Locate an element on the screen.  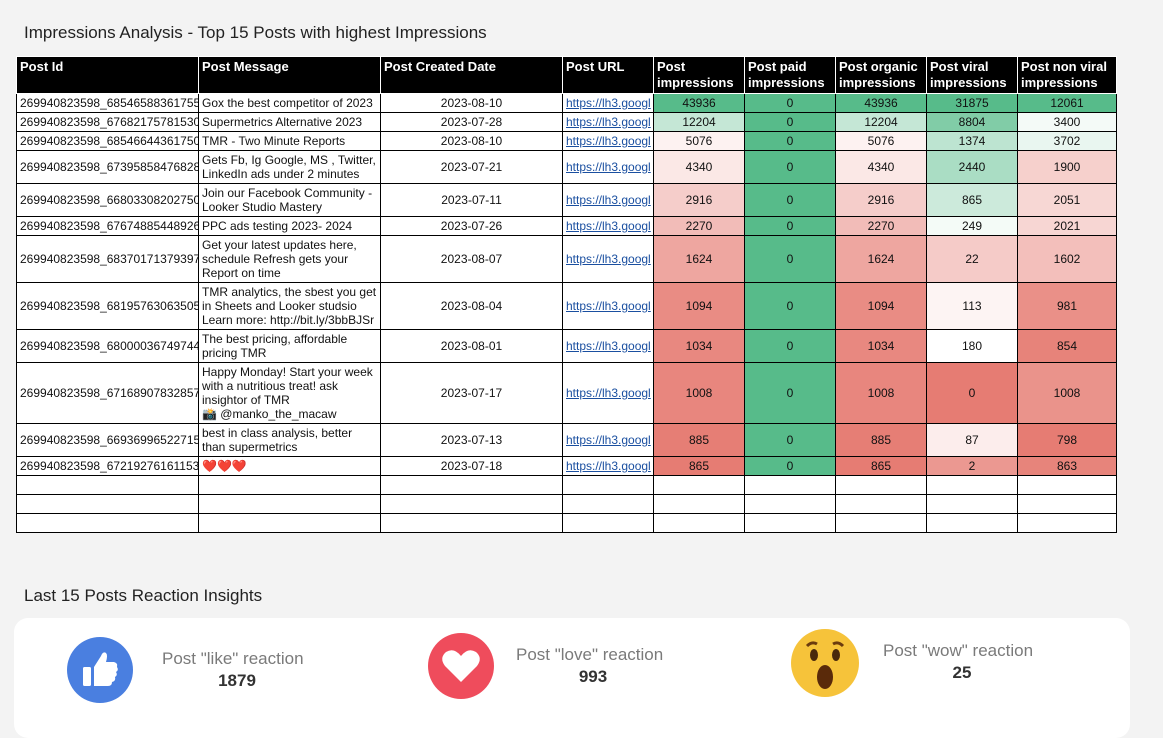
metric-cell: 12061 is located at coordinates (1067, 103).